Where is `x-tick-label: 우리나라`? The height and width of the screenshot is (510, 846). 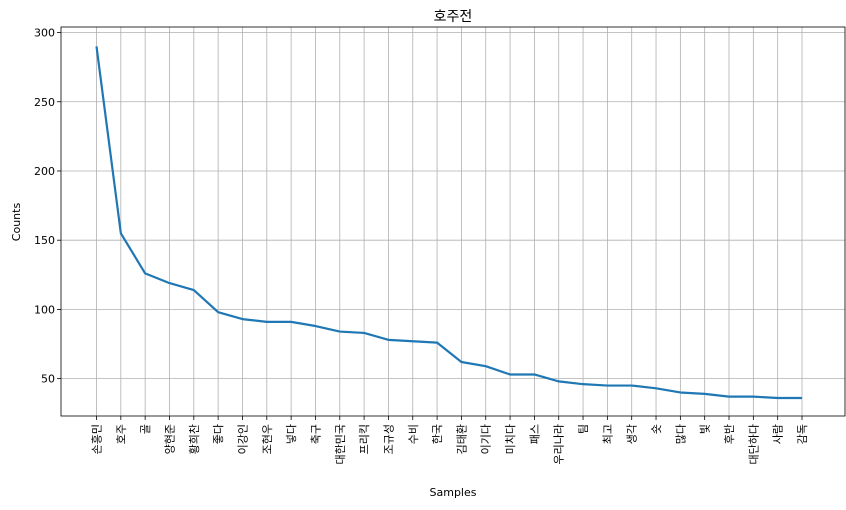 x-tick-label: 우리나라 is located at coordinates (559, 444).